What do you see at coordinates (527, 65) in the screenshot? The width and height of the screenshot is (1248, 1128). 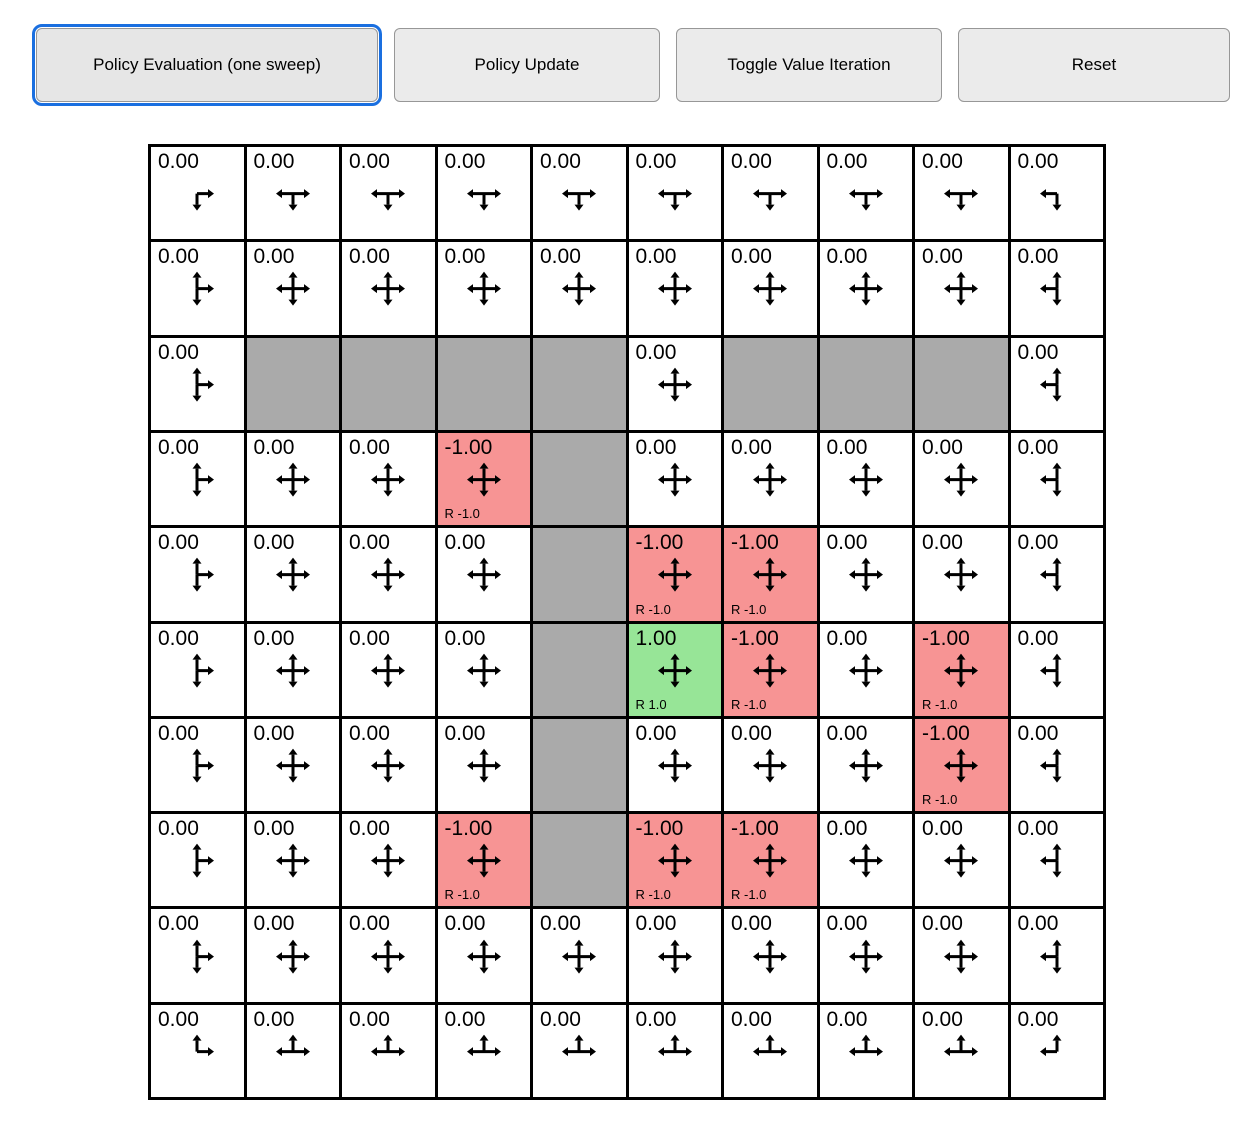 I see `policy-update-button: Policy Update` at bounding box center [527, 65].